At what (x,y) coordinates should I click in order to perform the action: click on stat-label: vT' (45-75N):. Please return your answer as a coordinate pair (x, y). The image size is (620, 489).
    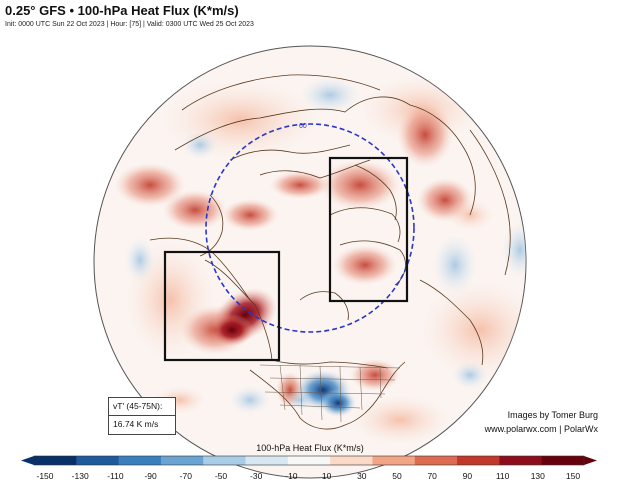
    Looking at the image, I should click on (138, 406).